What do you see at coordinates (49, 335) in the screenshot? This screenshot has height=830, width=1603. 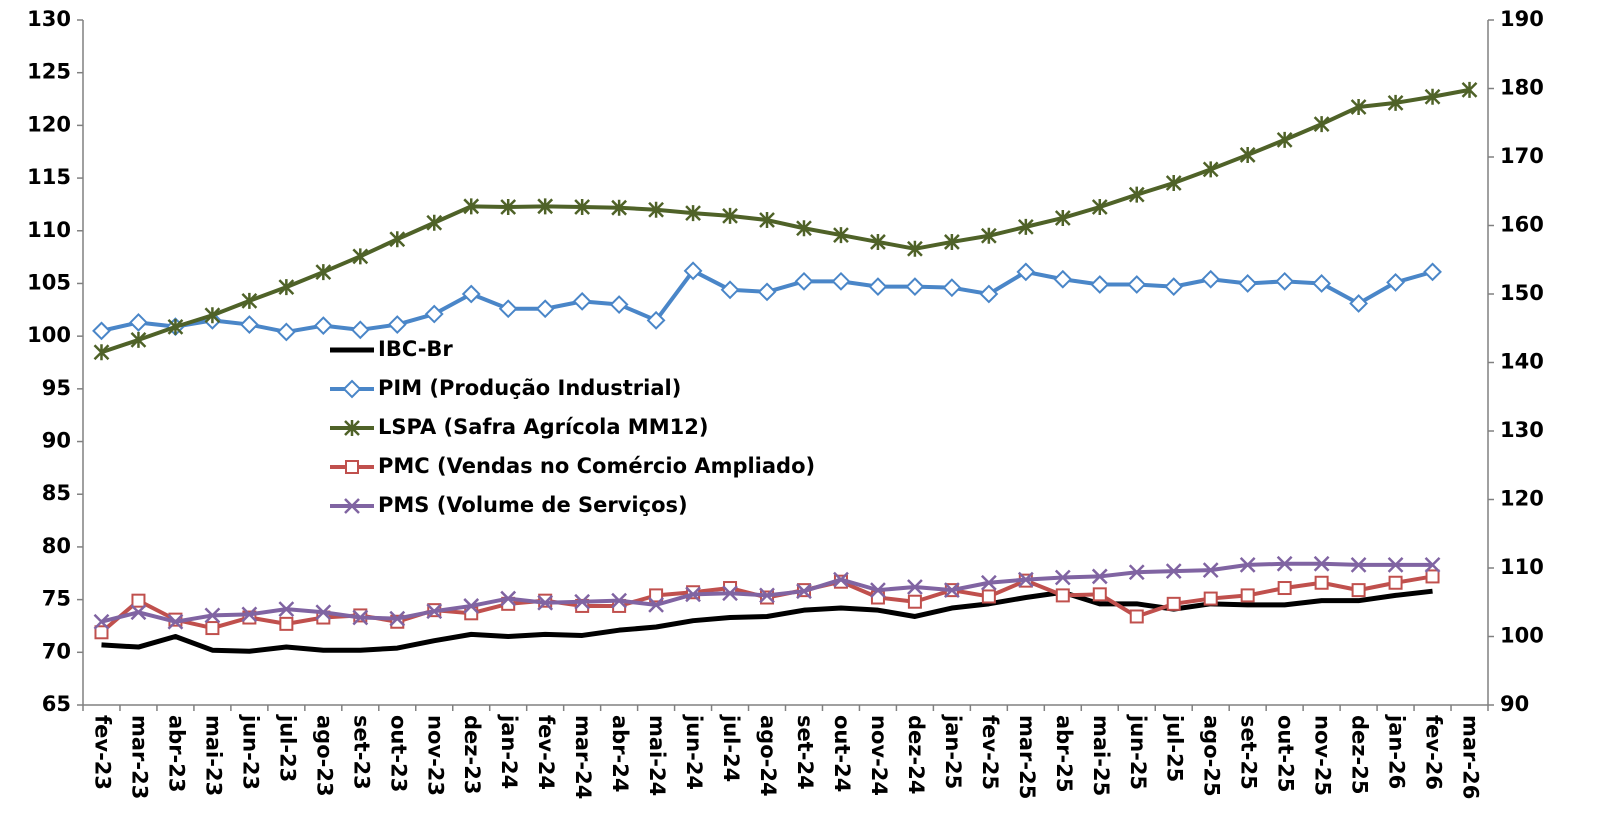 I see `y-tick-label: 100` at bounding box center [49, 335].